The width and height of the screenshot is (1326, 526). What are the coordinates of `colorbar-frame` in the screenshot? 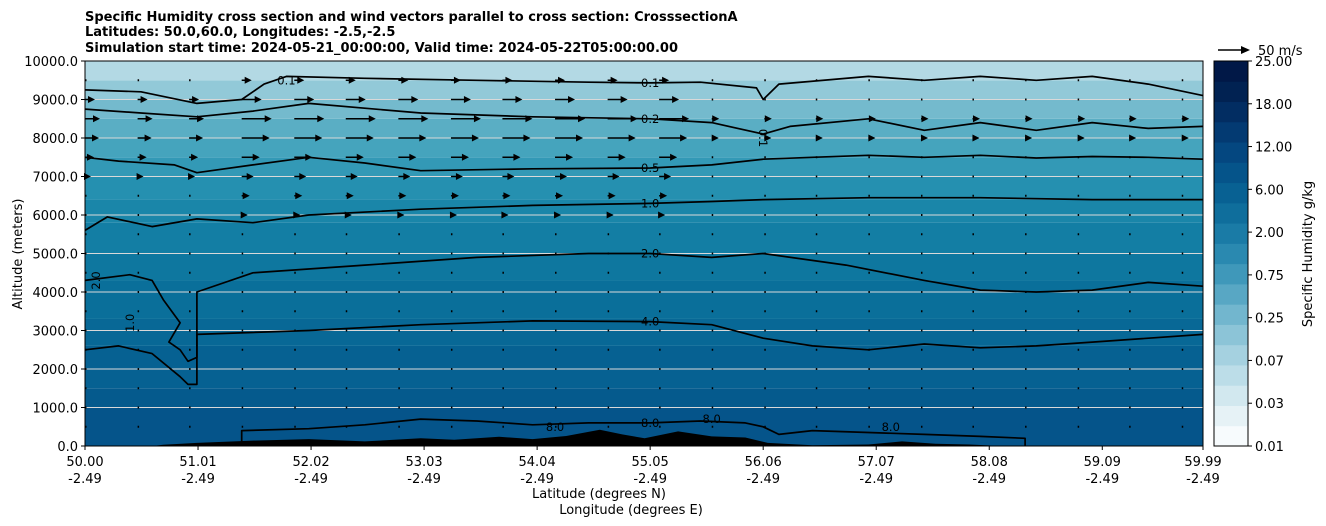 It's located at (1231, 253).